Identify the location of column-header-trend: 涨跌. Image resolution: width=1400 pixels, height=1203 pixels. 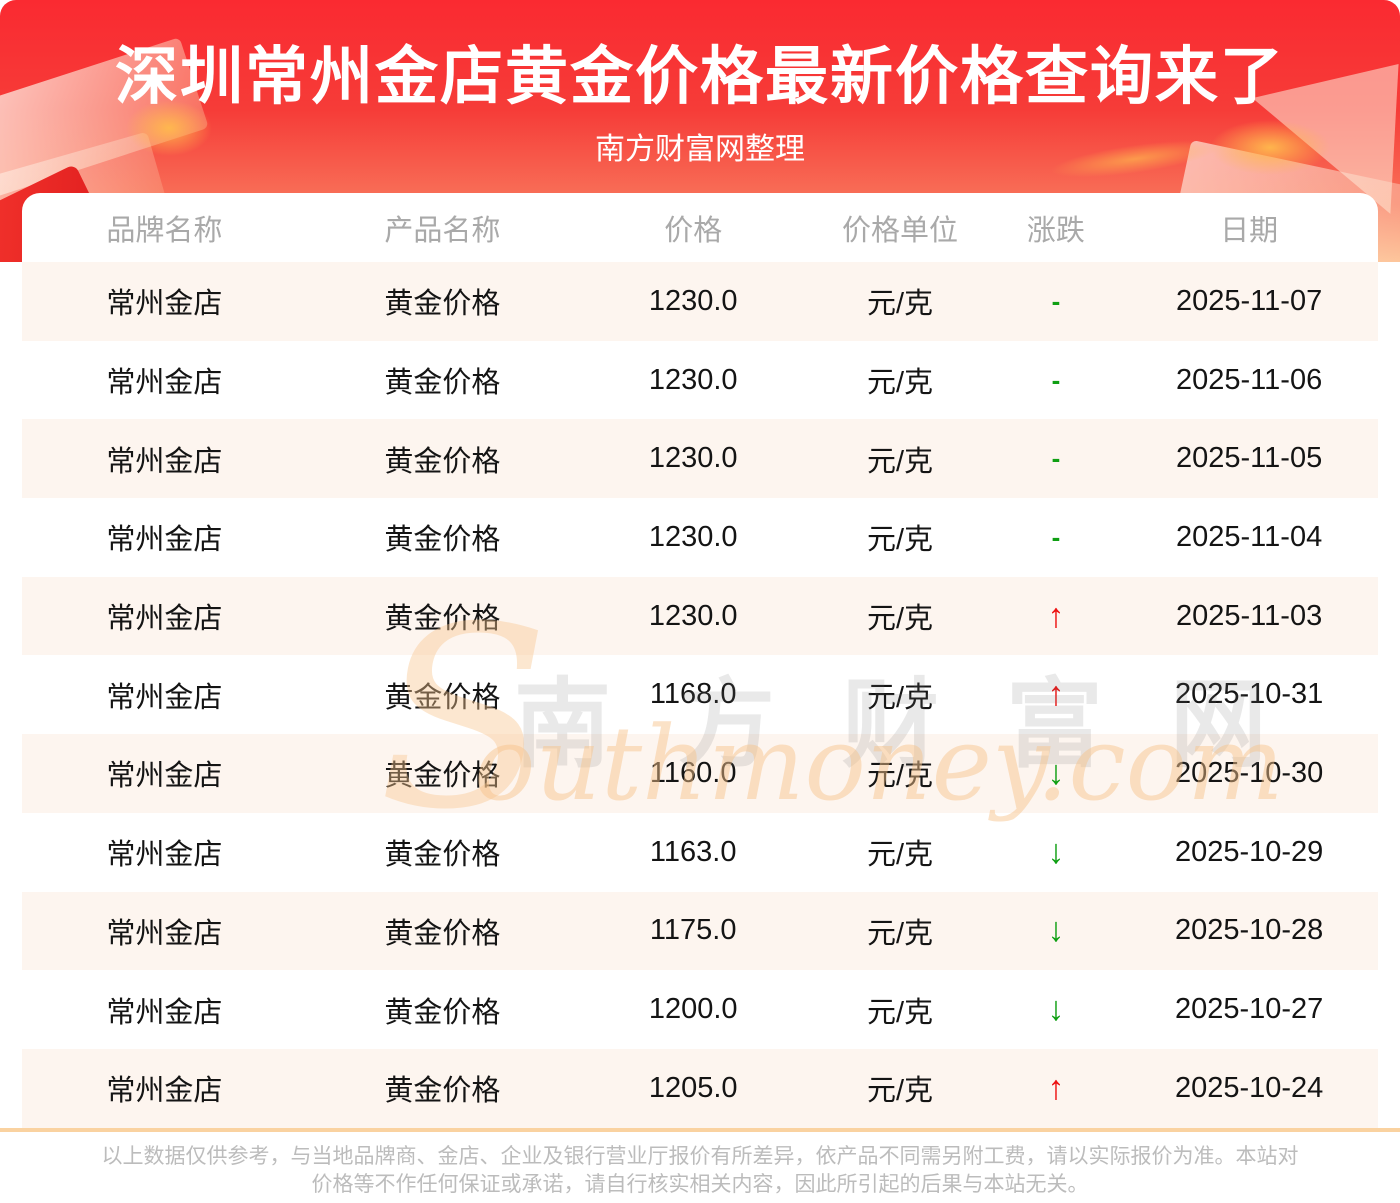
(1055, 230).